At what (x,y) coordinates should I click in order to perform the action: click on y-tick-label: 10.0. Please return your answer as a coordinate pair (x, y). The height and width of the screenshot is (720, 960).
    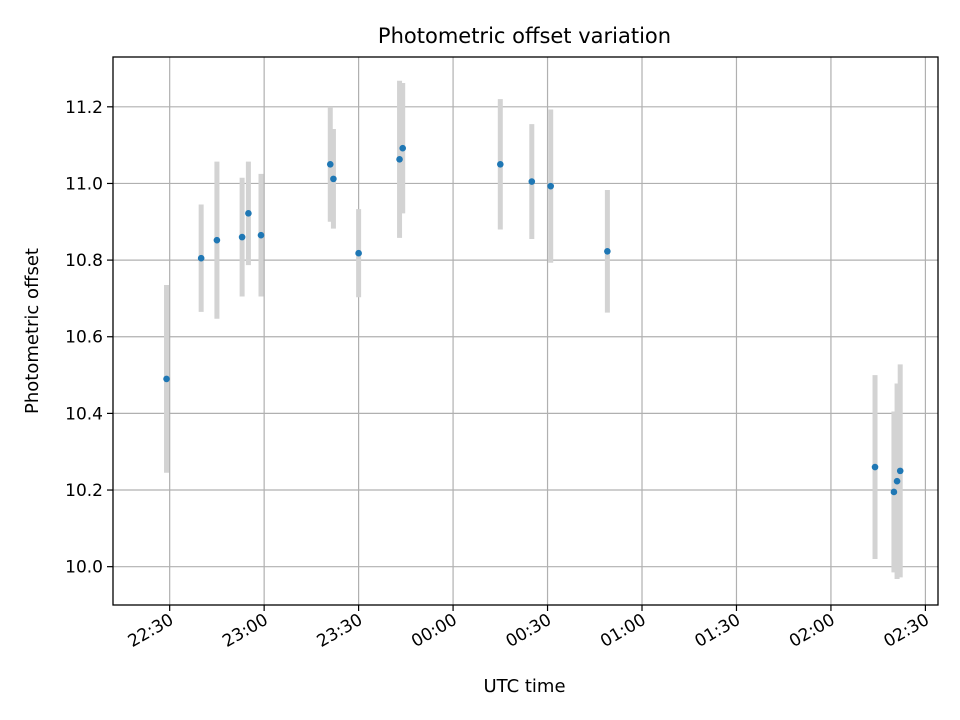
    Looking at the image, I should click on (84, 568).